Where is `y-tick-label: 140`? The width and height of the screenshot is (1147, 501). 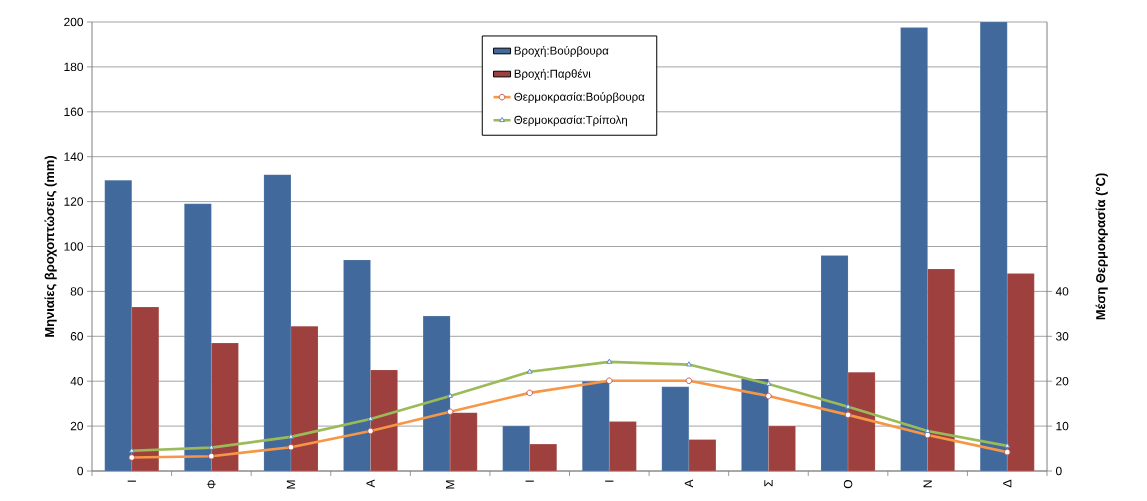 y-tick-label: 140 is located at coordinates (74, 156).